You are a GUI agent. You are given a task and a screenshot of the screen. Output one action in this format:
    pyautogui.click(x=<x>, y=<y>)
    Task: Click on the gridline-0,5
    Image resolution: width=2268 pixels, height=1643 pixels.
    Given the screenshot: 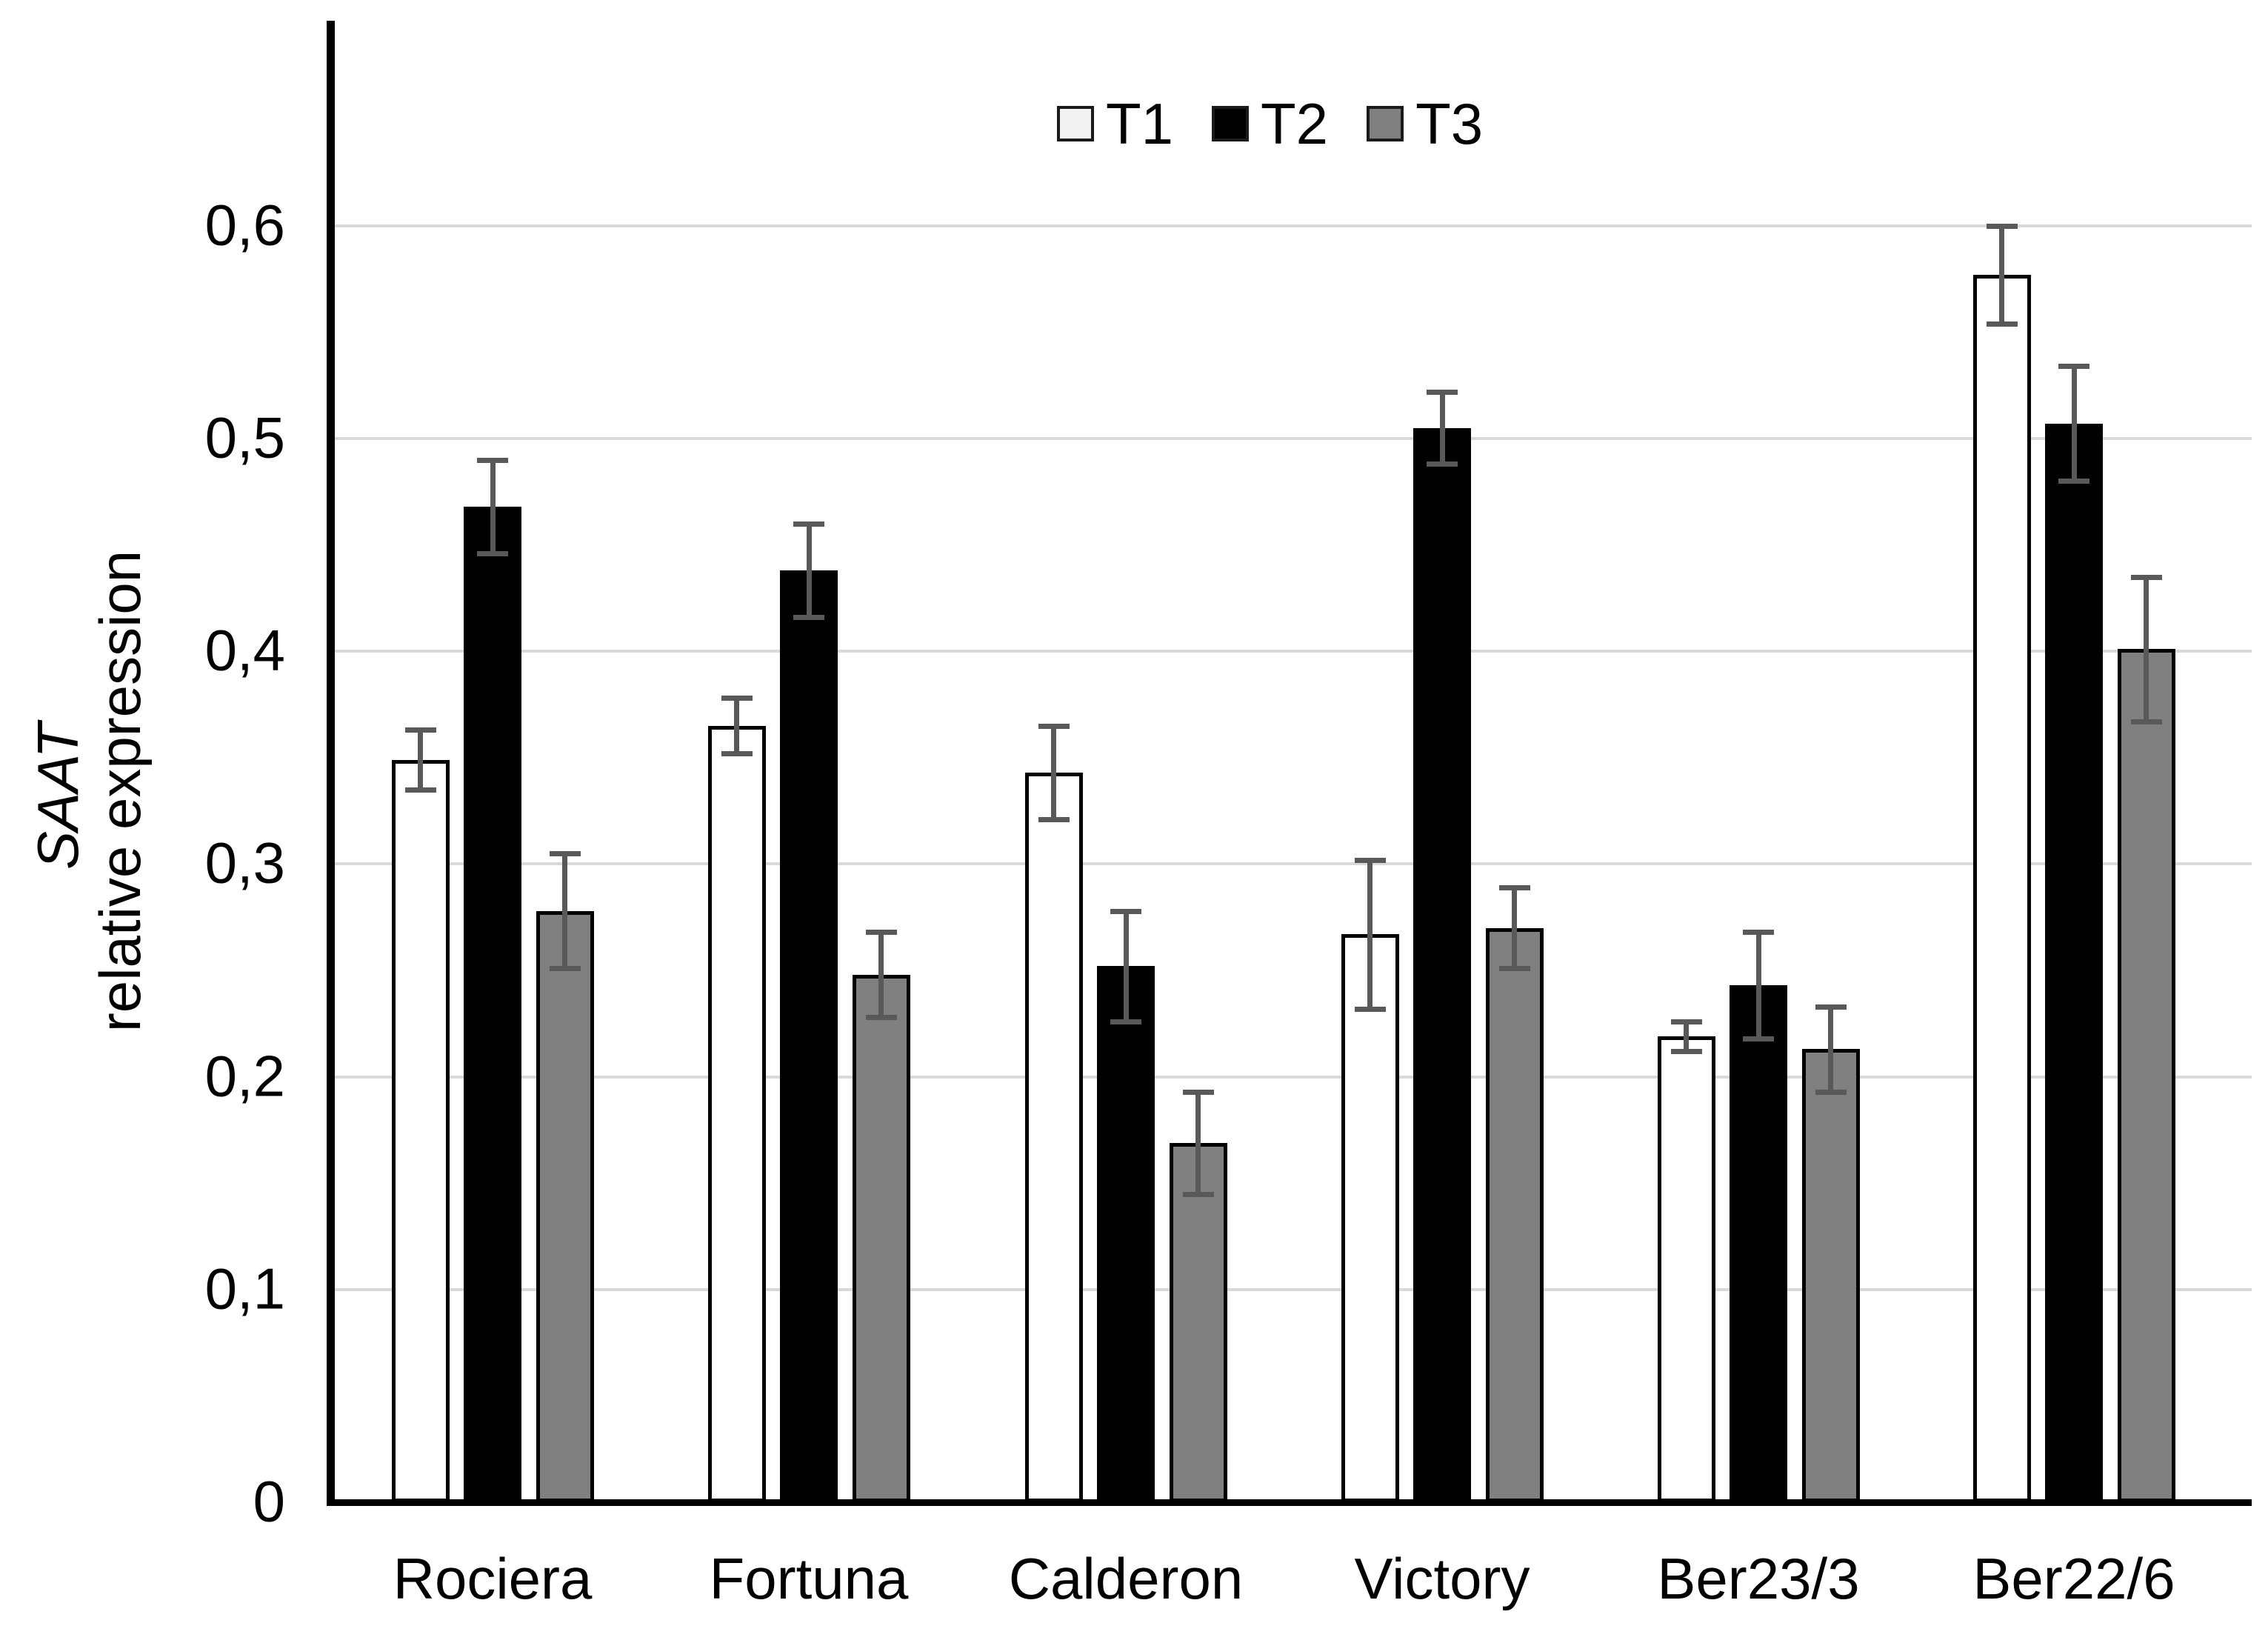 What is the action you would take?
    pyautogui.click(x=1293, y=439)
    